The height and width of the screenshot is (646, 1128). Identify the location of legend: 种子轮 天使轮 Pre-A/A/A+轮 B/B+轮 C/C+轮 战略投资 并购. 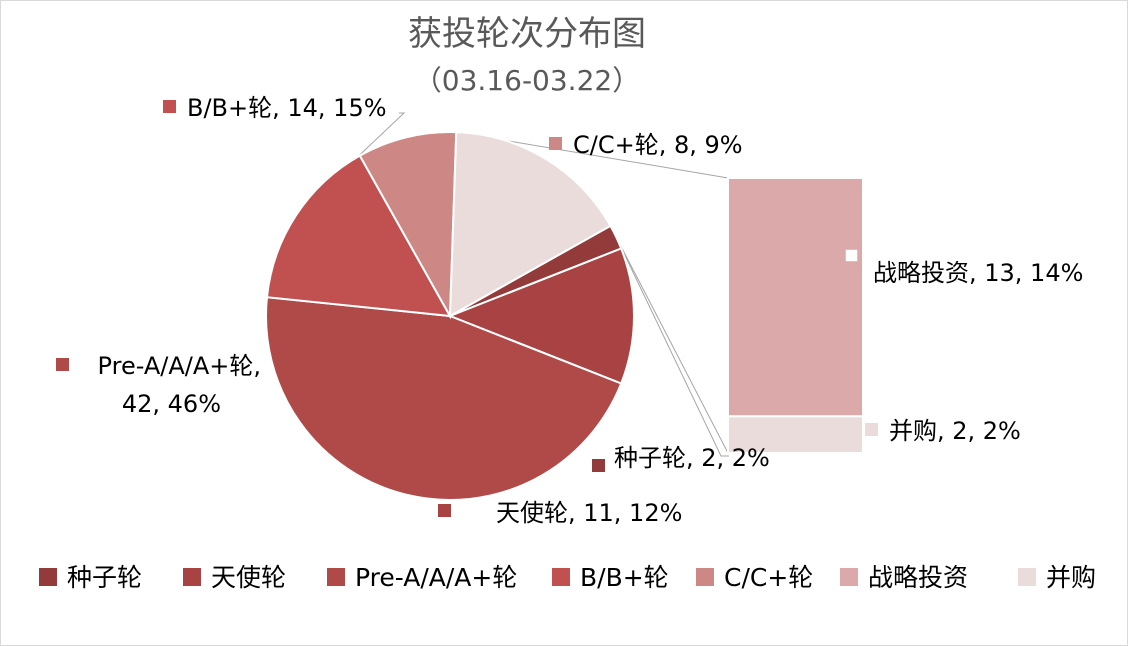
(567, 577).